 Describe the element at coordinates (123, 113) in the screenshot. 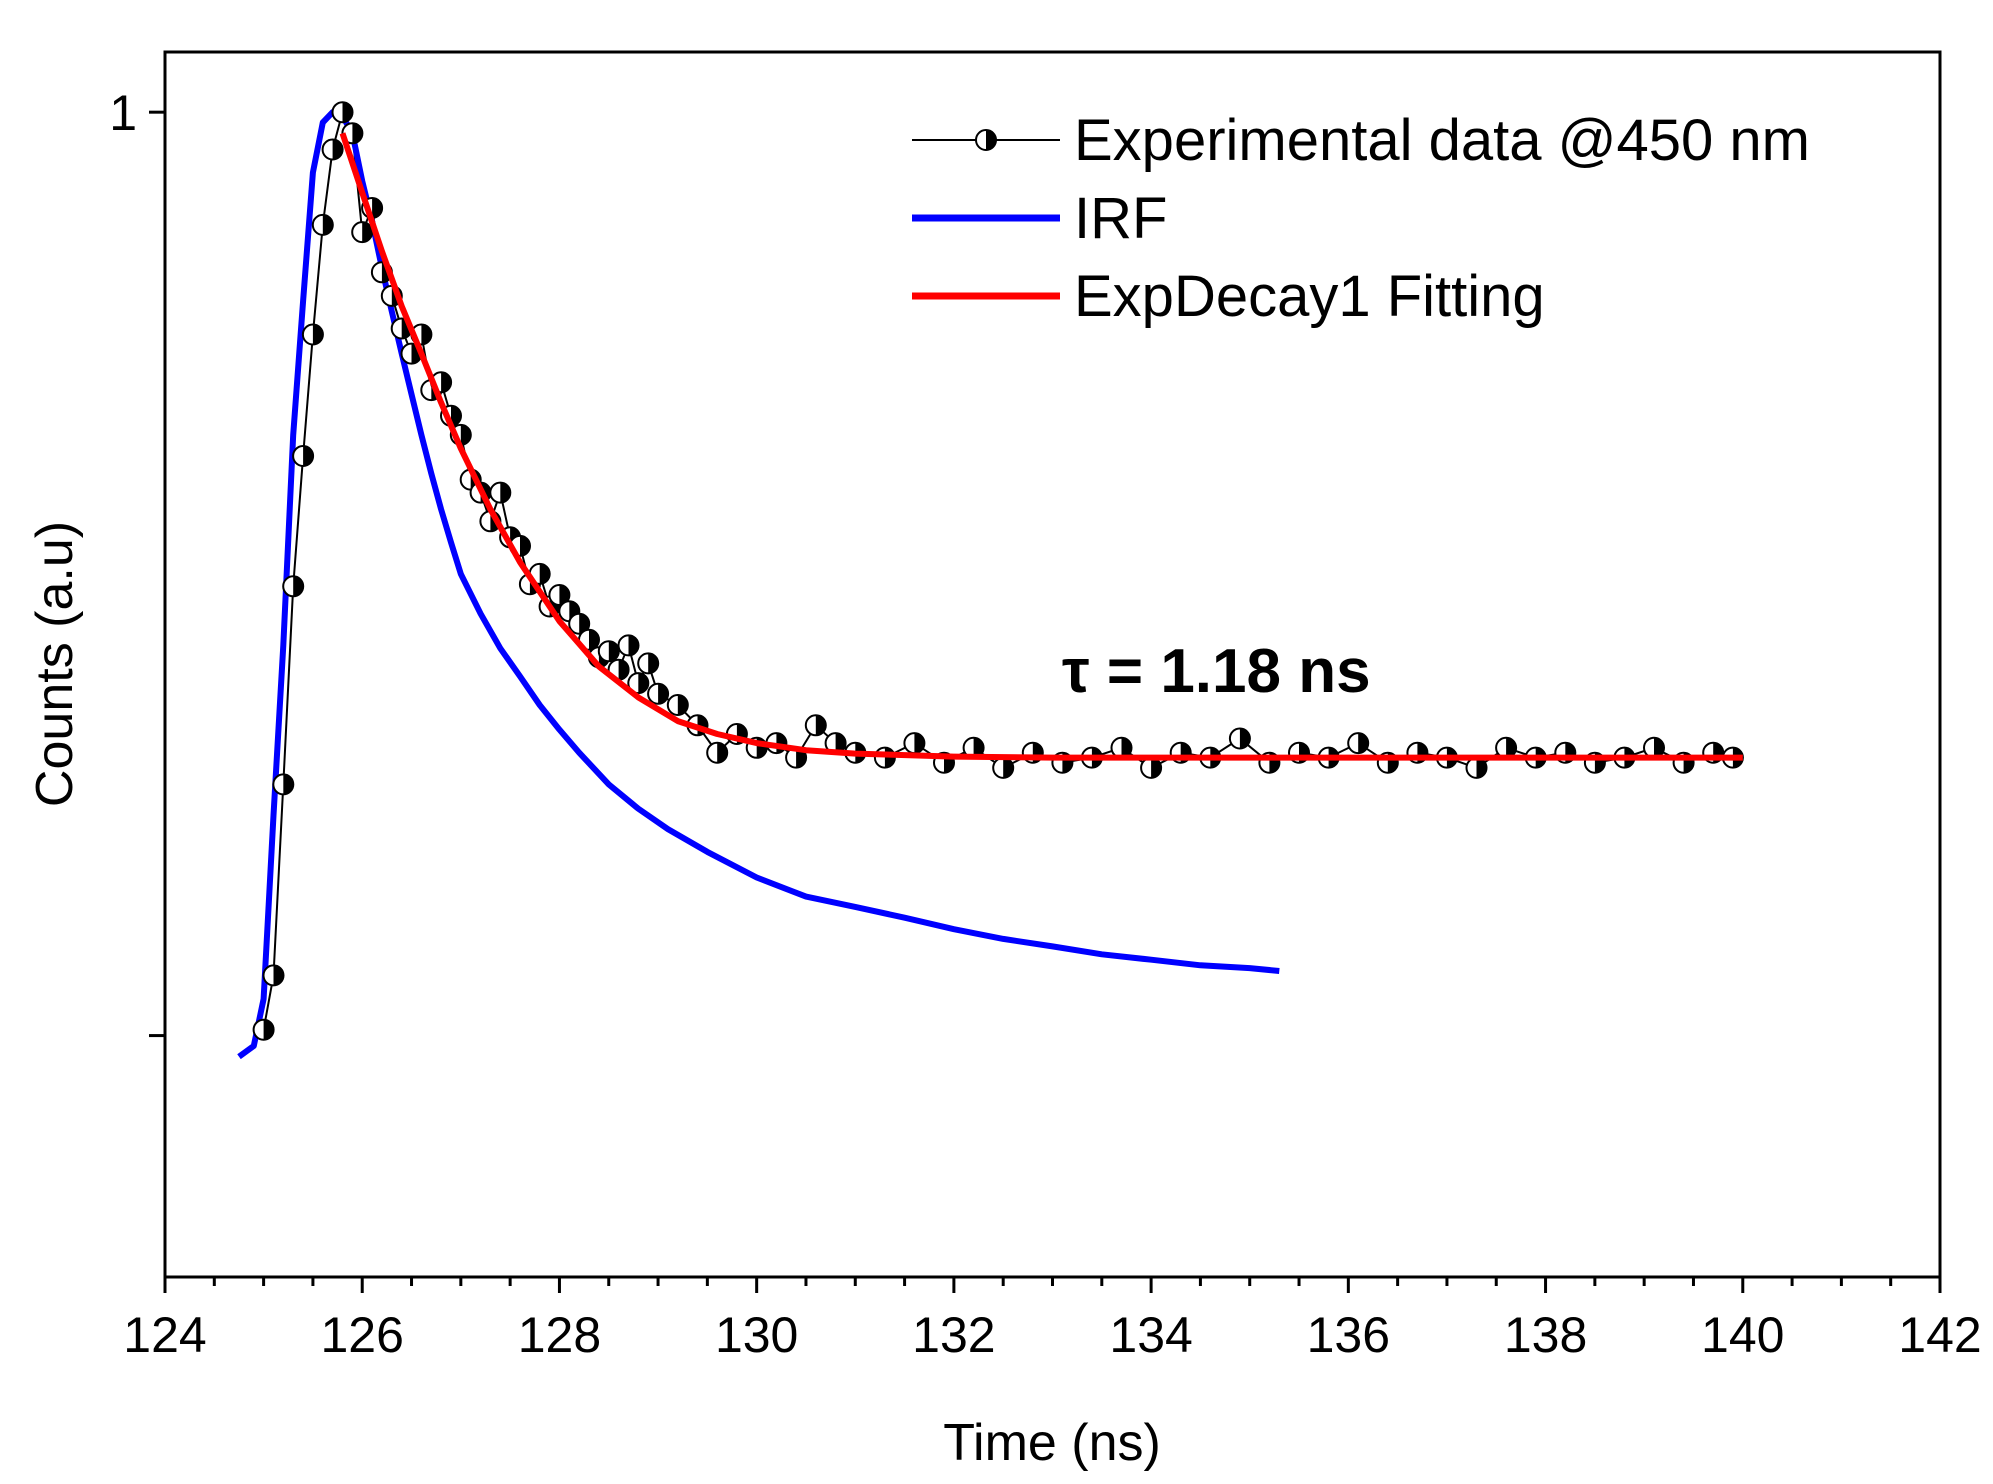

I see `y-tick-label: 1` at that location.